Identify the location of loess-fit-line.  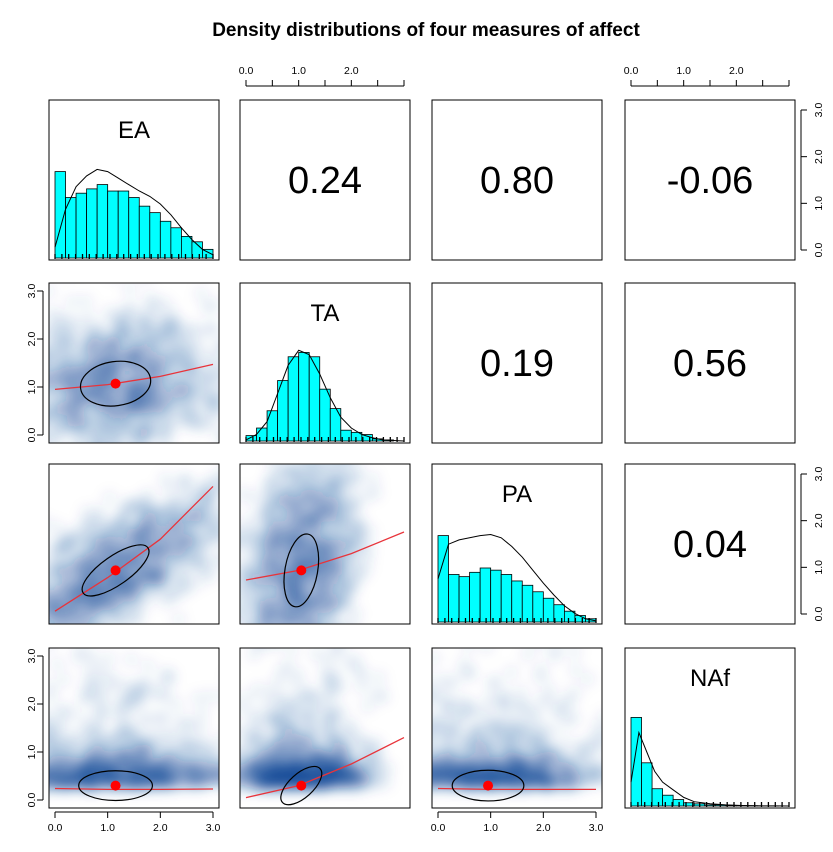
(134, 789).